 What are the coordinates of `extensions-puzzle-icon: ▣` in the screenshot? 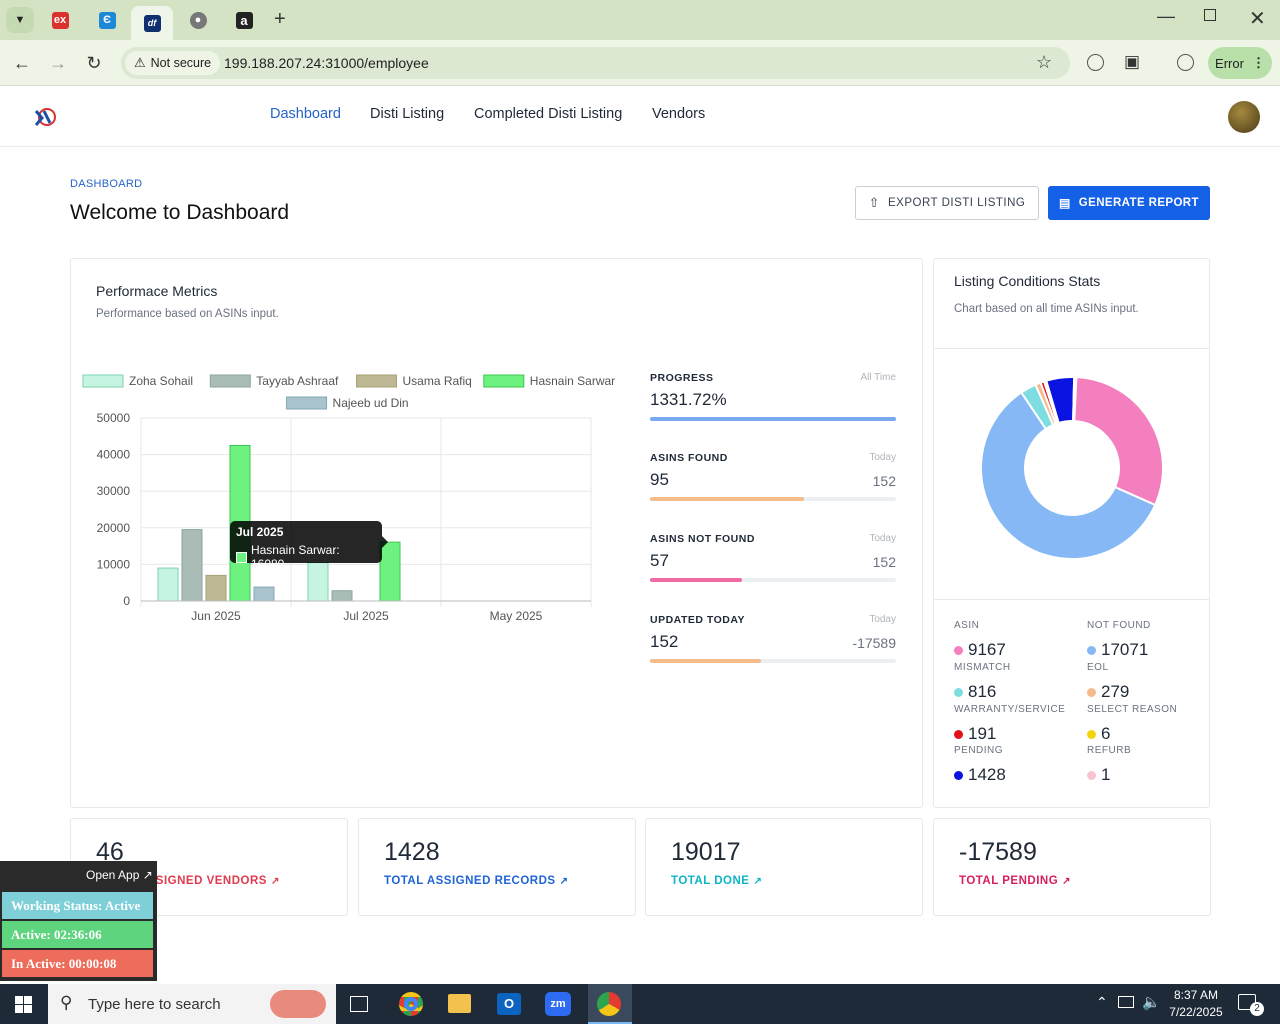 It's located at (1132, 61).